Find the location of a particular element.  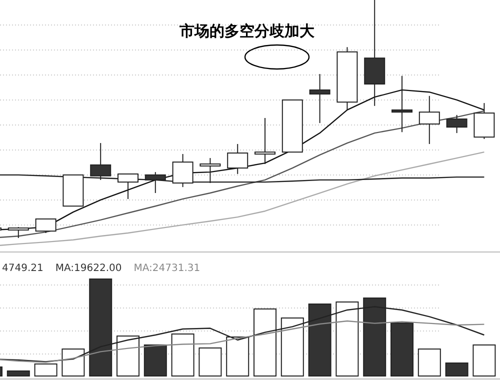

text: MA:19622.00 is located at coordinates (88, 268).